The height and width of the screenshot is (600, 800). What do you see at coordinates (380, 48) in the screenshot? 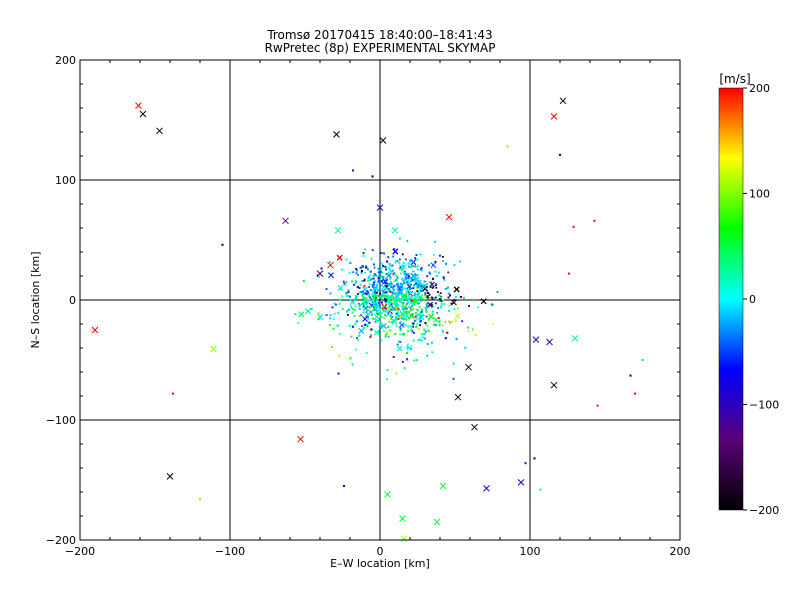
I see `chart-subtitle: RwPretec (8p) EXPERIMENTAL SKYMAP` at bounding box center [380, 48].